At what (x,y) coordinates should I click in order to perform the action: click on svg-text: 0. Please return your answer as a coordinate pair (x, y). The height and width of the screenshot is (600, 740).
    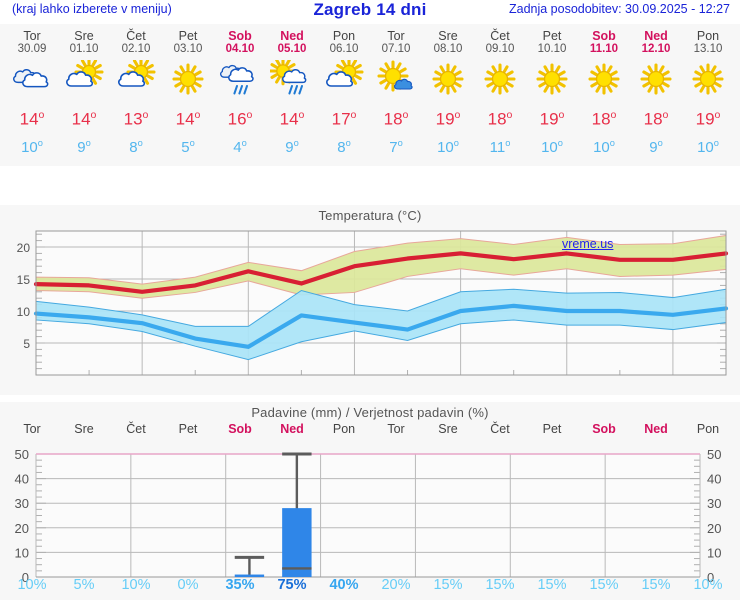
    Looking at the image, I should click on (25, 577).